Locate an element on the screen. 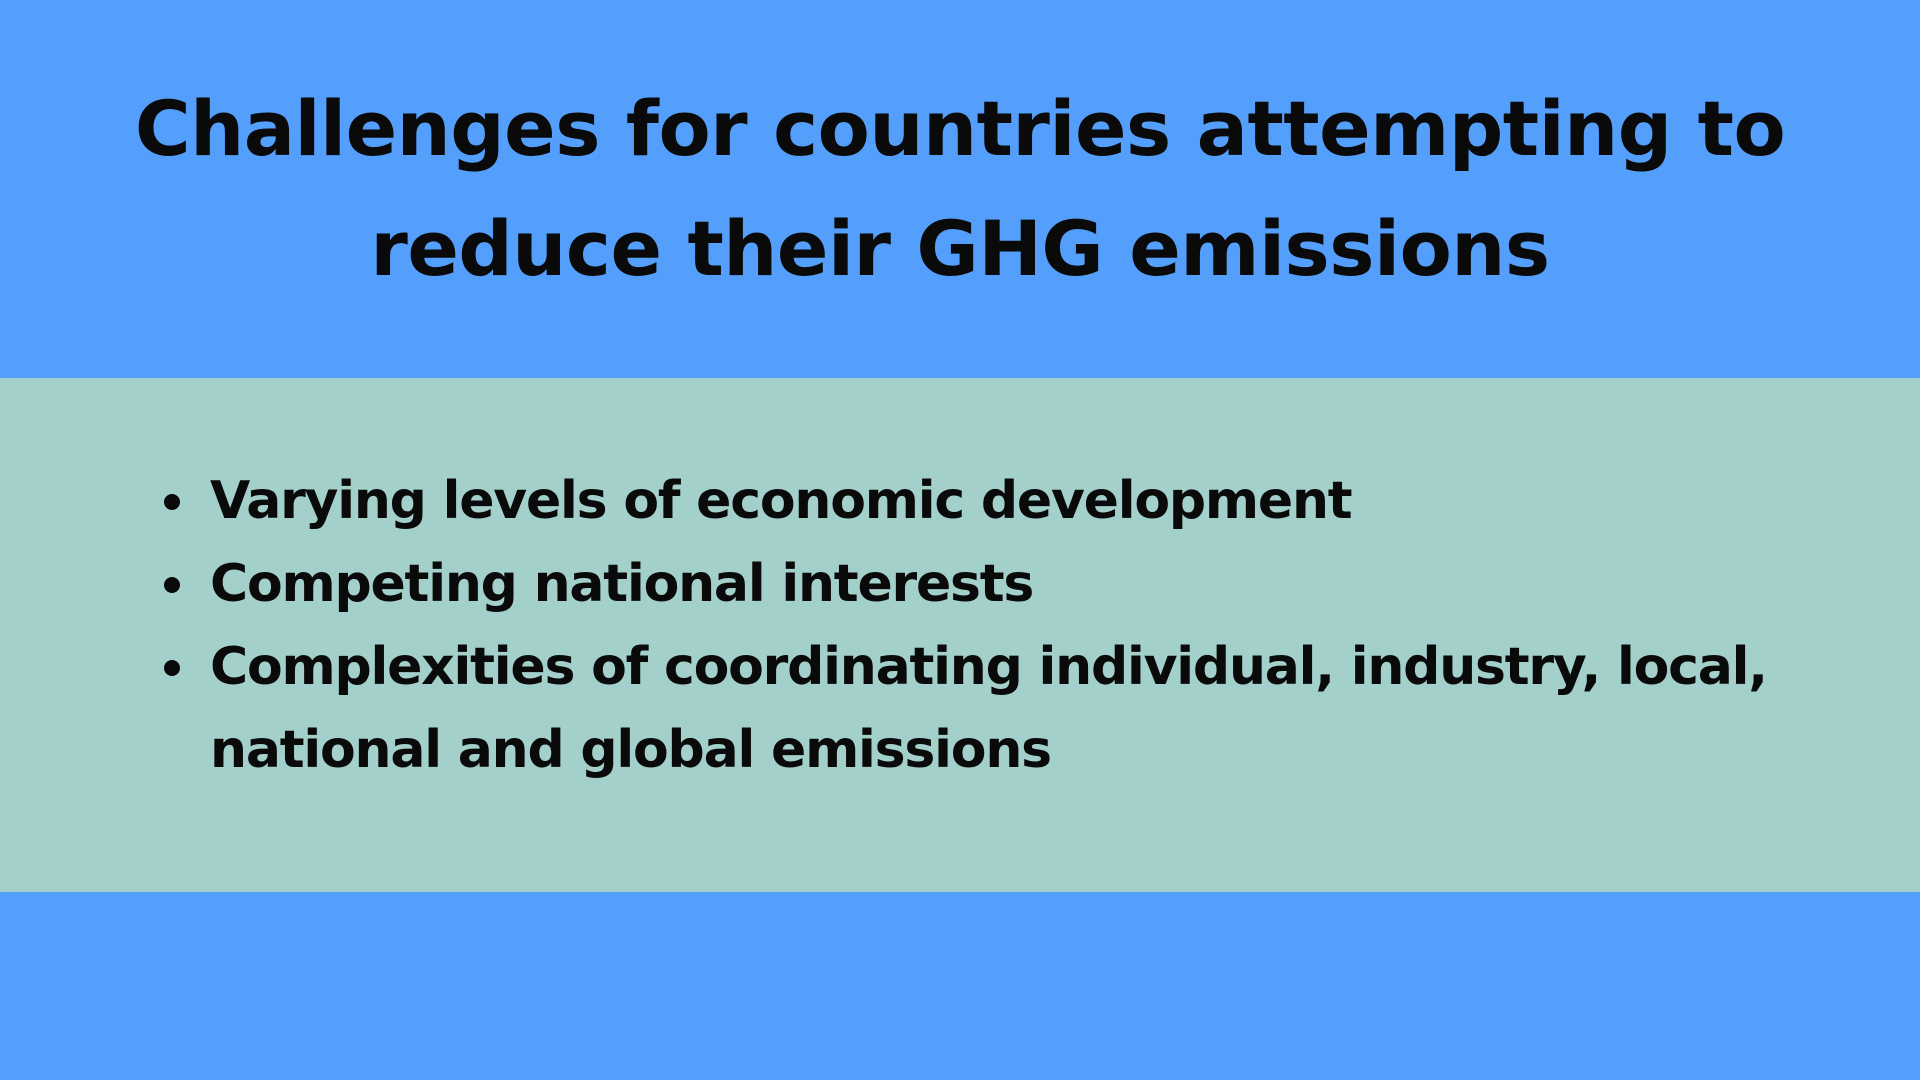 The height and width of the screenshot is (1080, 1920). bullet-item: Varying levels of economic development is located at coordinates (1025, 501).